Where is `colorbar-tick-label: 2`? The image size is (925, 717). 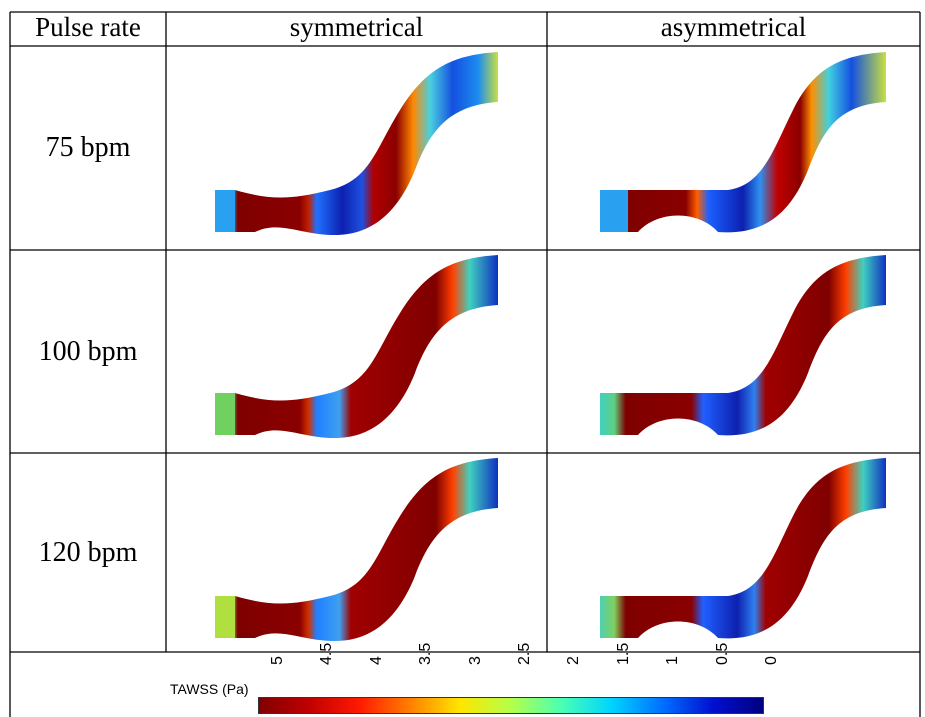
colorbar-tick-label: 2 is located at coordinates (574, 660).